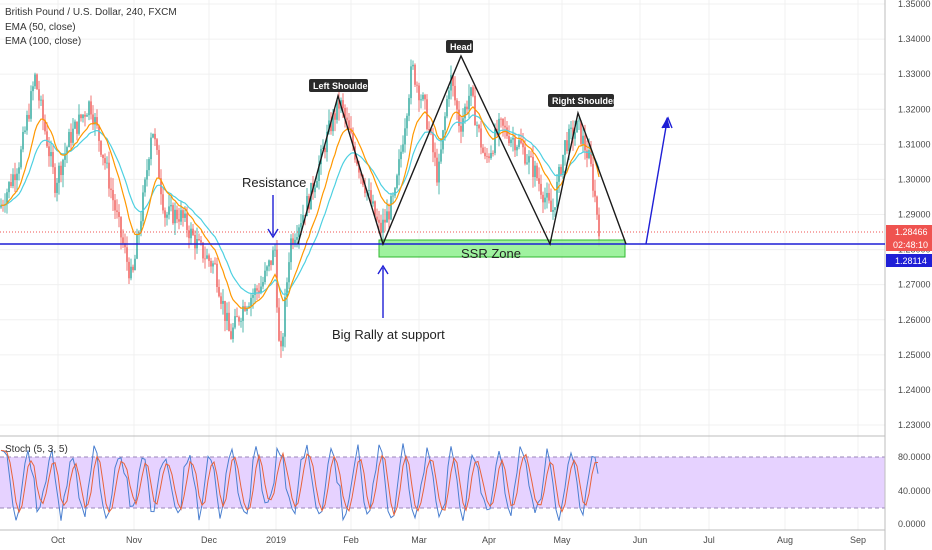 The image size is (932, 550). Describe the element at coordinates (914, 285) in the screenshot. I see `price-tick-label: 1.27000` at that location.